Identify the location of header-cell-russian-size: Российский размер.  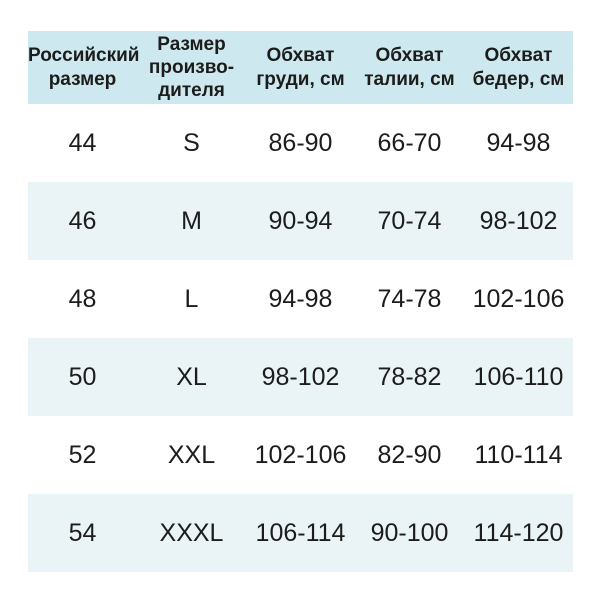
(84, 67).